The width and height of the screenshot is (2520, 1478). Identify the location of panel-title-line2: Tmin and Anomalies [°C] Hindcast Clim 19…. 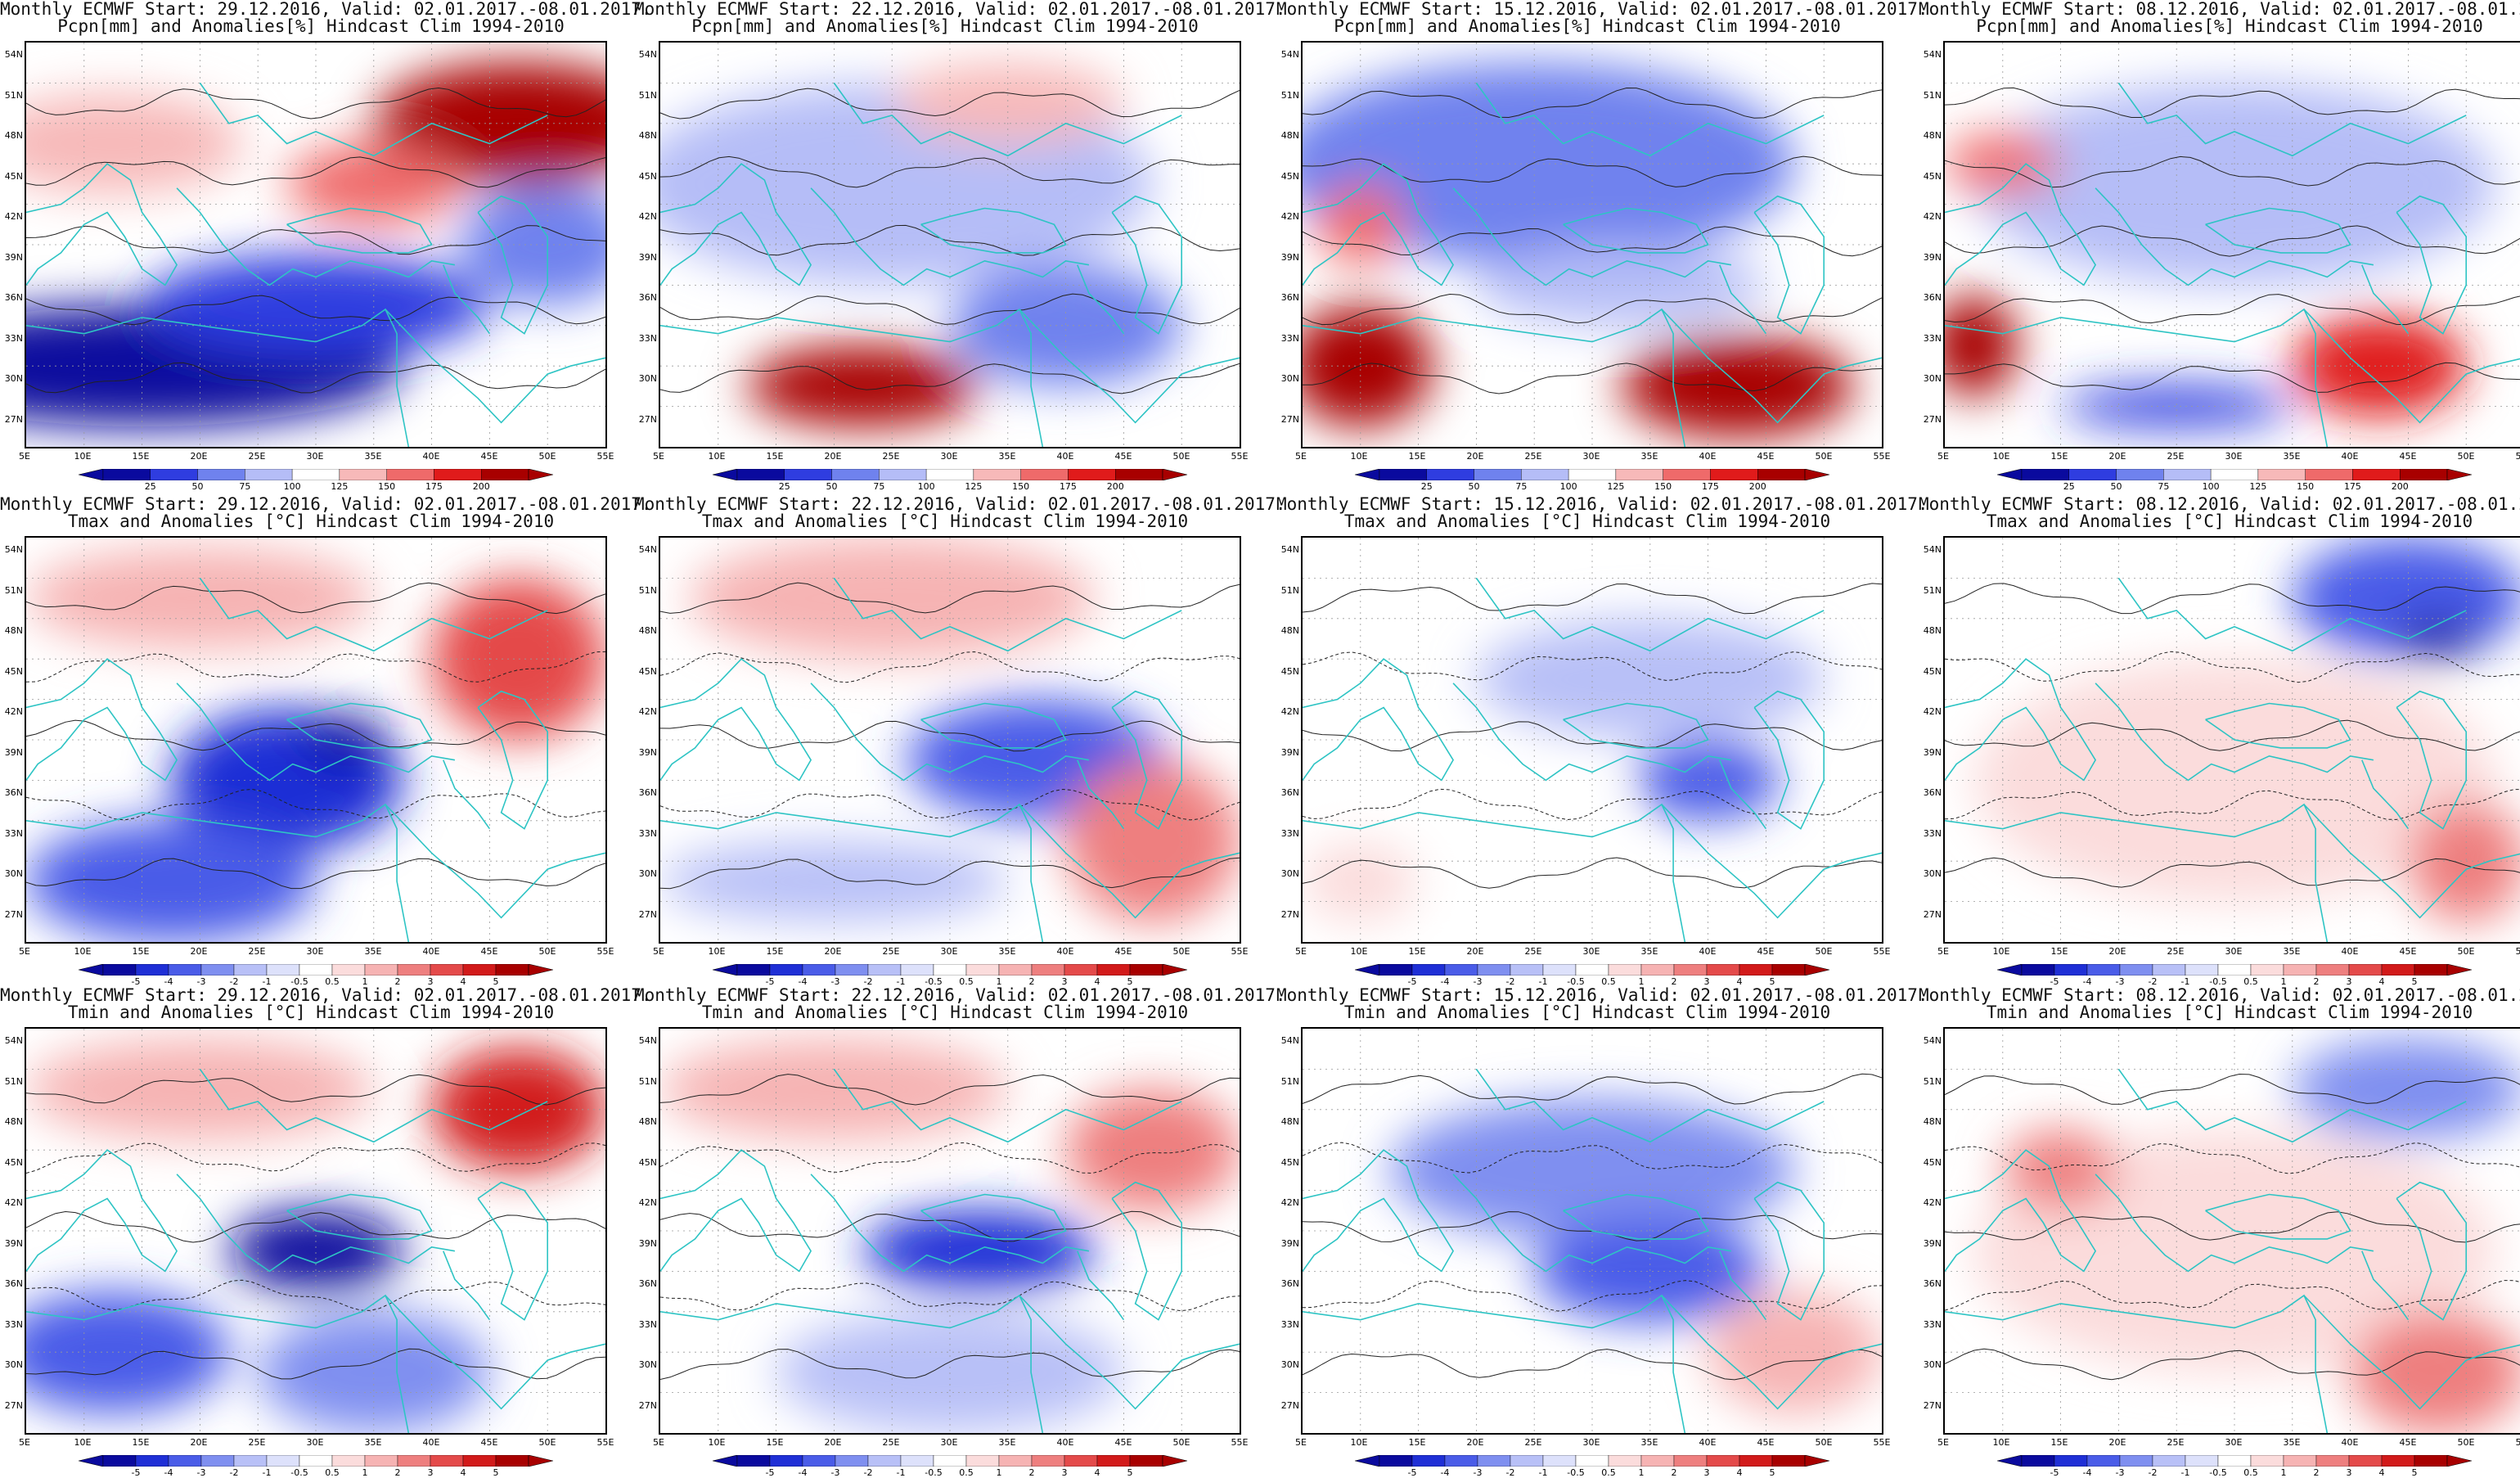
(1587, 1013).